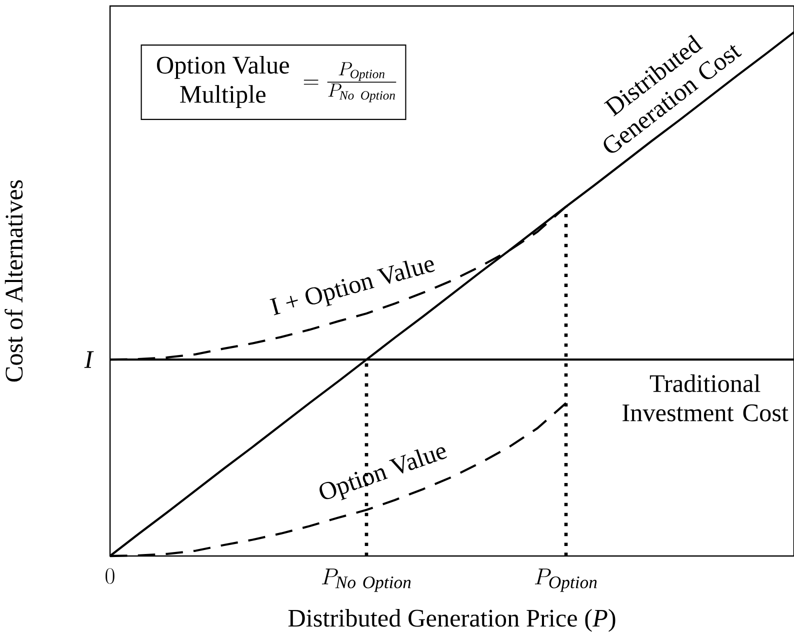 This screenshot has height=643, width=794. Describe the element at coordinates (383, 473) in the screenshot. I see `text: Option Value` at that location.